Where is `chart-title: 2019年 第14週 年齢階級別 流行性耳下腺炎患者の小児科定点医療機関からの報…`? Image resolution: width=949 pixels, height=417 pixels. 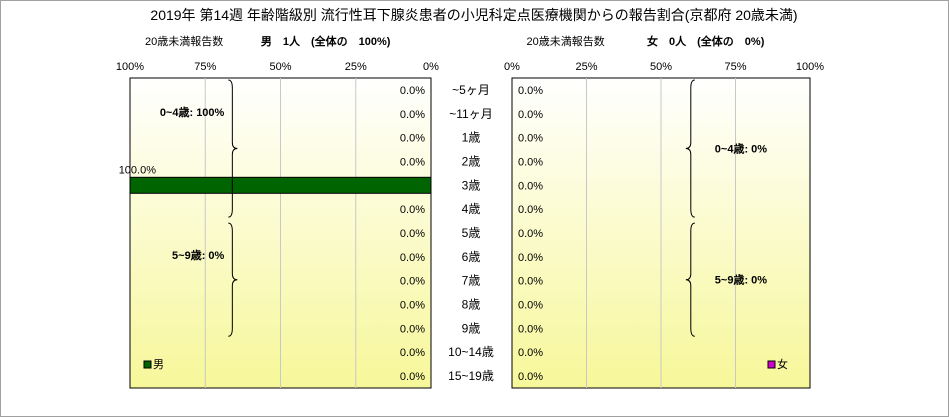
chart-title: 2019年 第14週 年齢階級別 流行性耳下腺炎患者の小児科定点医療機関からの報… is located at coordinates (473, 15).